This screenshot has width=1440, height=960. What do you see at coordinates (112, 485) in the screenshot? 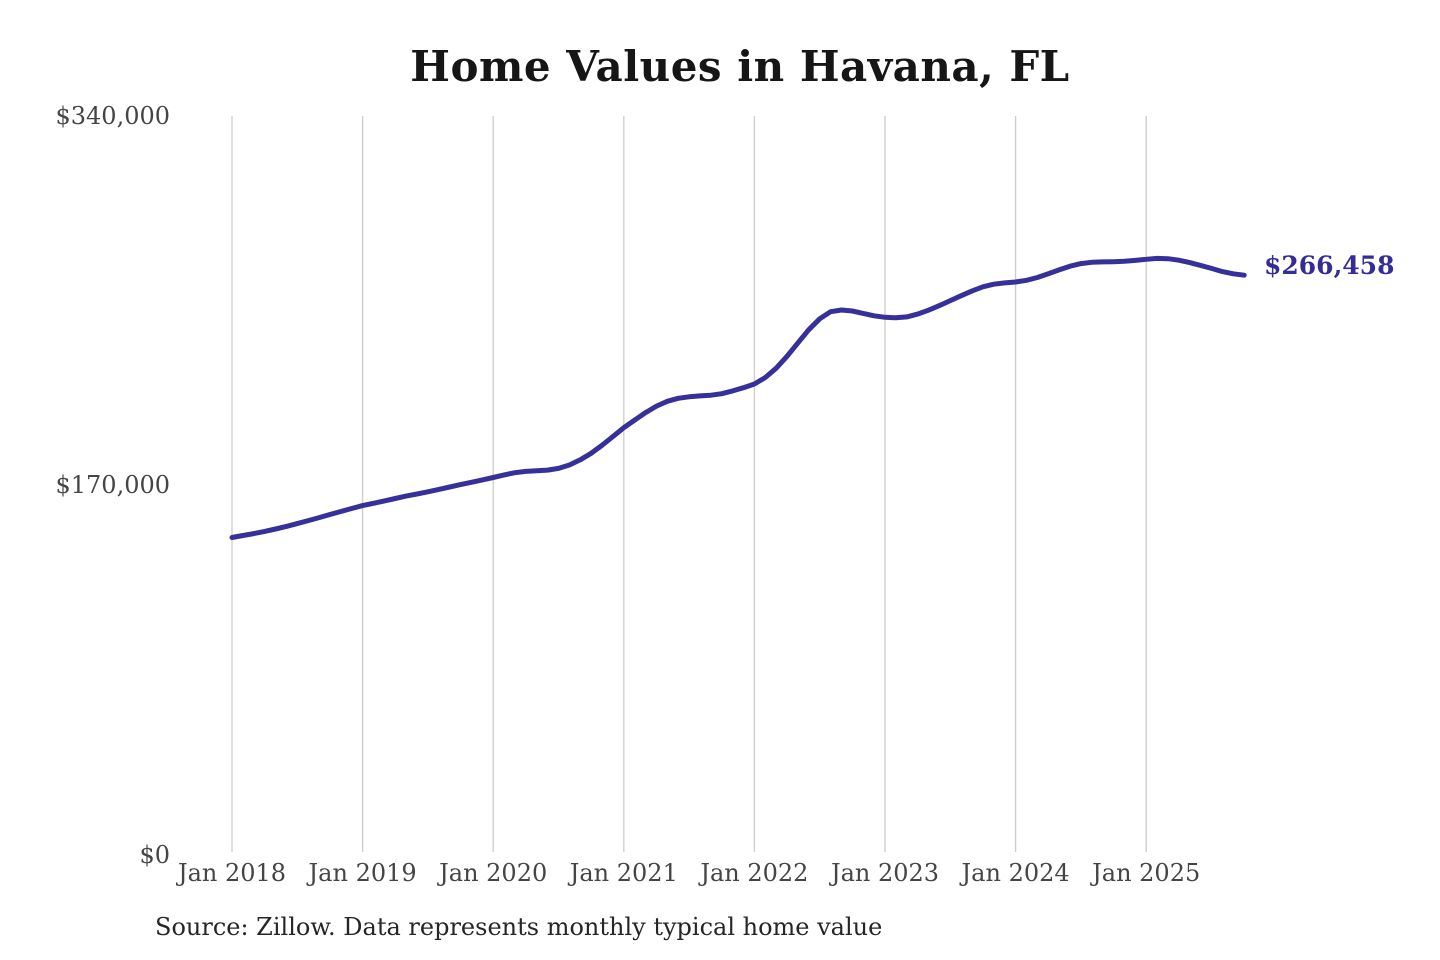
I see `y-axis-tick-label-170000: $170,000` at bounding box center [112, 485].